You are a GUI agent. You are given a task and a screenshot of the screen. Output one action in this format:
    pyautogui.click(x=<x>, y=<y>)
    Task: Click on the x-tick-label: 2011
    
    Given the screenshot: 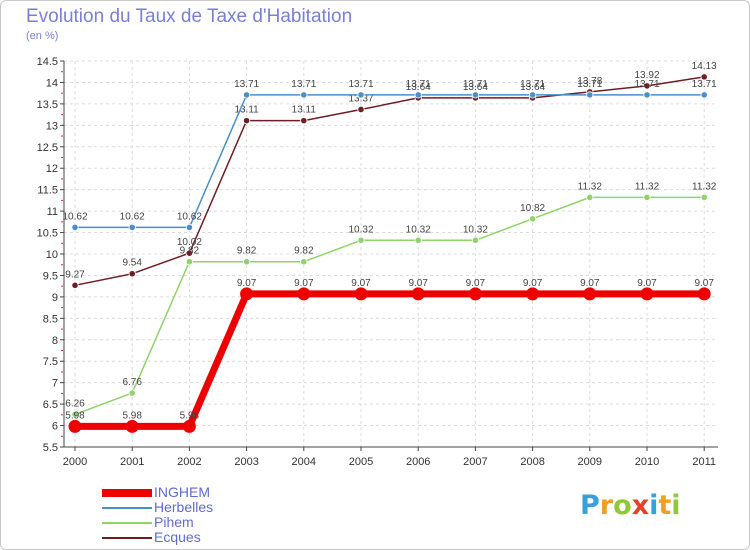 What is the action you would take?
    pyautogui.click(x=704, y=462)
    